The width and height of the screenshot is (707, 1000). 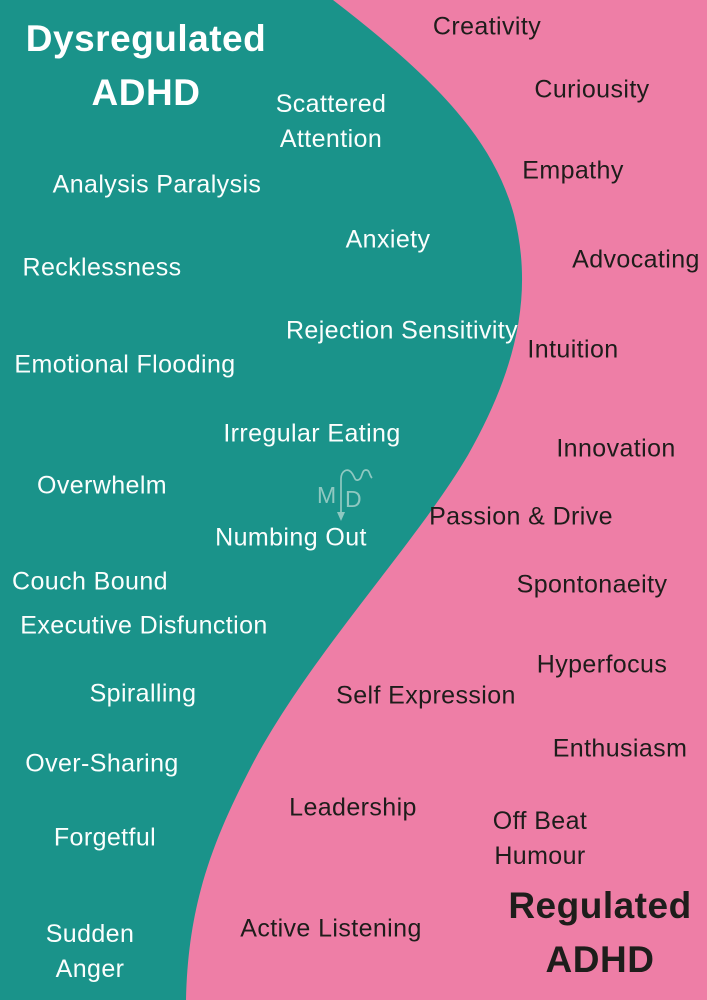 I want to click on dysregulated-title-line1: Dysregulated, so click(x=146, y=38).